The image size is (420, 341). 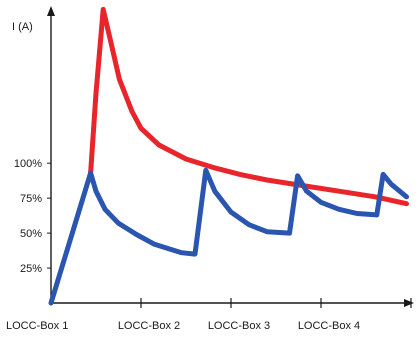 I want to click on x-tick-label: LOCC-Box 4, so click(x=329, y=326).